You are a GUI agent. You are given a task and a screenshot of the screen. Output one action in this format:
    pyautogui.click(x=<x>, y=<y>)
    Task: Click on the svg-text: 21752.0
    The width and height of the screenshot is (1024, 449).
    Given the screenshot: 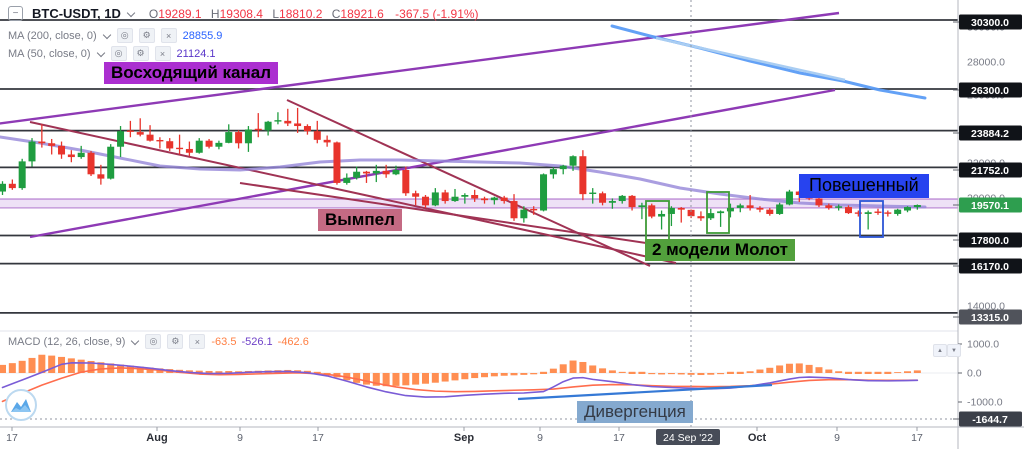 What is the action you would take?
    pyautogui.click(x=990, y=171)
    